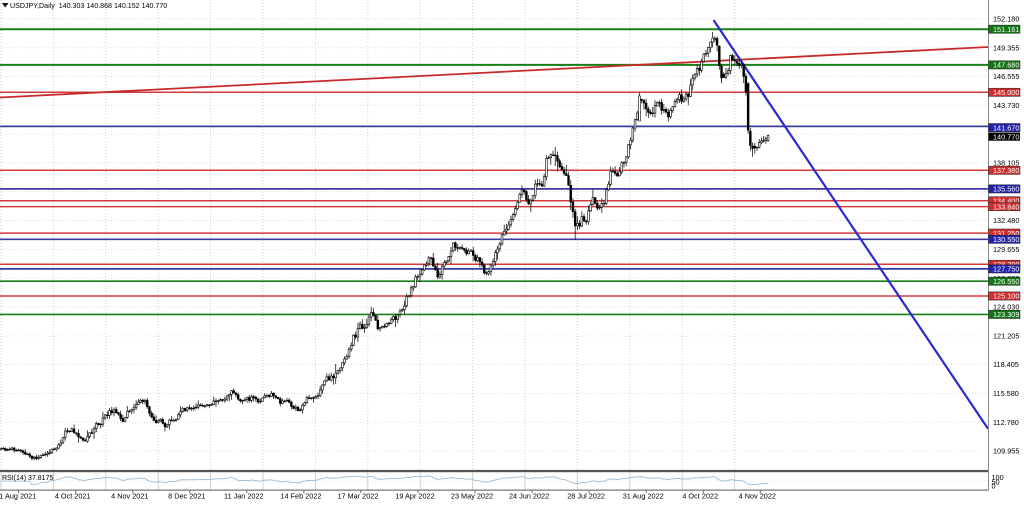  I want to click on svg-text: 145.000, so click(1006, 92).